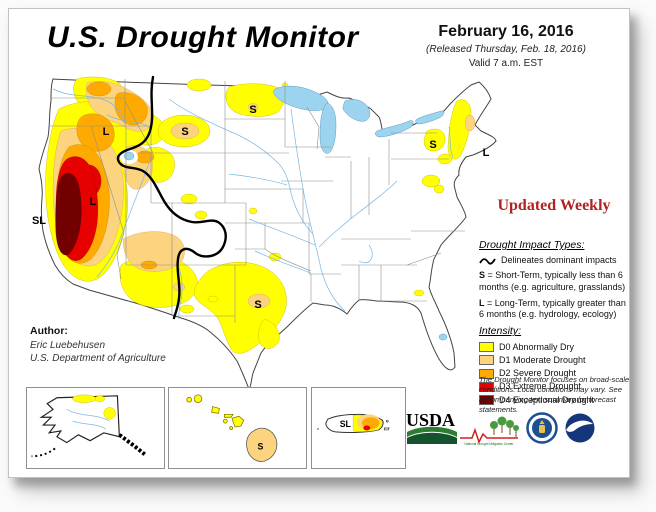 The height and width of the screenshot is (512, 656). What do you see at coordinates (184, 132) in the screenshot?
I see `map-label-wyoming-south-dakota: S` at bounding box center [184, 132].